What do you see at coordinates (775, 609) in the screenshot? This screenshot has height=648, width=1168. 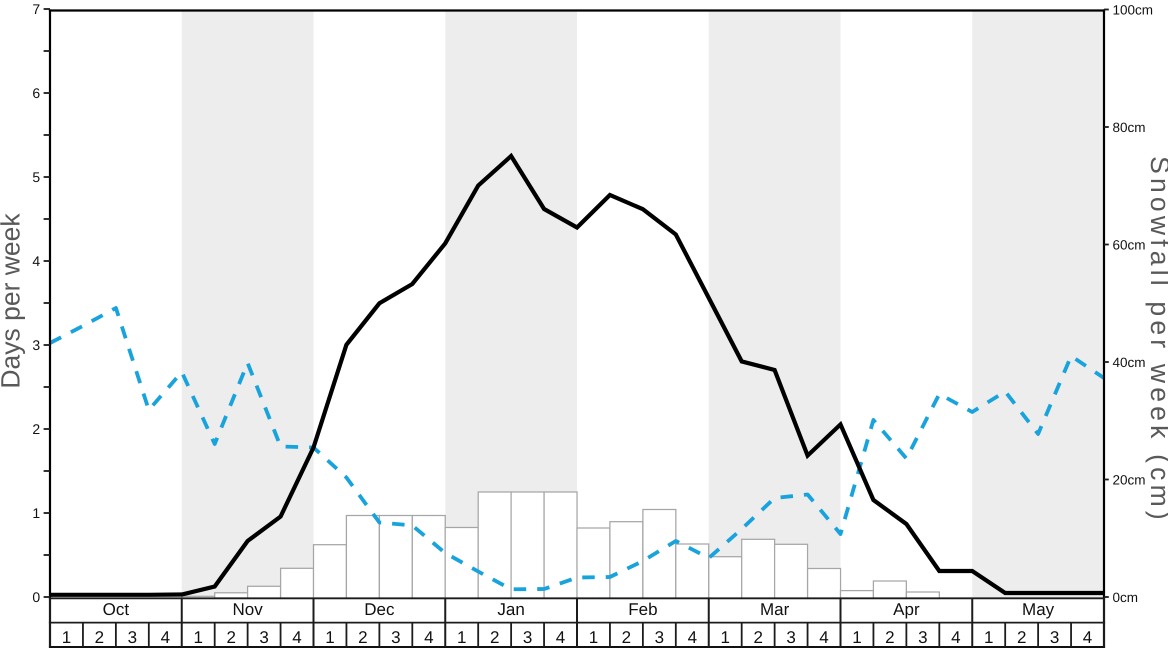 I see `svg-text: Mar` at bounding box center [775, 609].